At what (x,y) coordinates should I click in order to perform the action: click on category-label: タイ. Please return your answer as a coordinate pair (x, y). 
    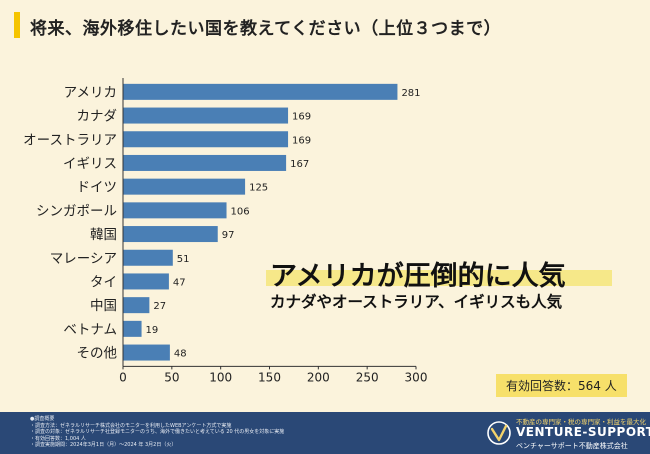
    Looking at the image, I should click on (103, 282).